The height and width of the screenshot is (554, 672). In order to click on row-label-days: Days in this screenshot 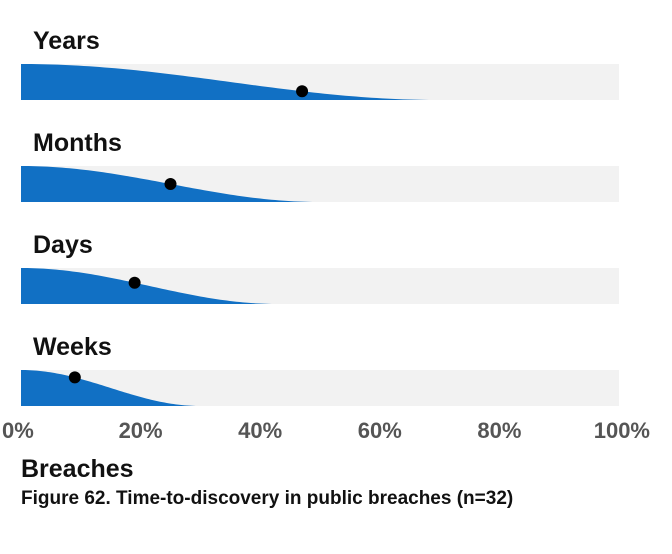, I will do `click(63, 245)`.